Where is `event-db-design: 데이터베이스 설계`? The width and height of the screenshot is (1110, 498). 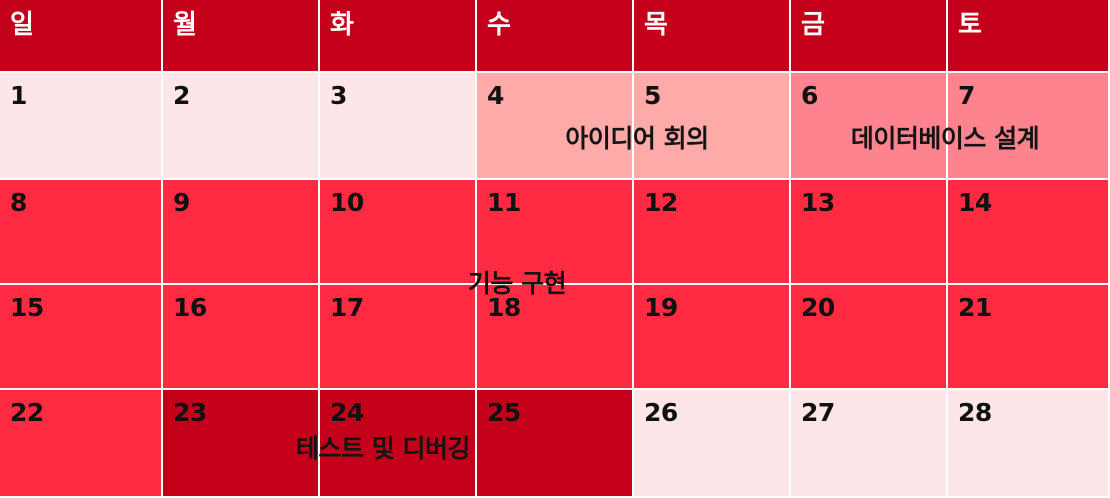 event-db-design: 데이터베이스 설계 is located at coordinates (945, 138).